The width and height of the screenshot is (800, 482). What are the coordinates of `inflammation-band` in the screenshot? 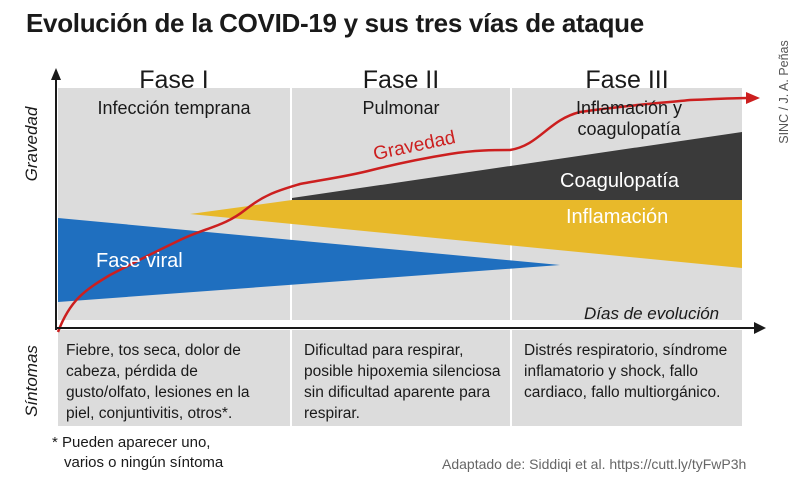 It's located at (466, 234).